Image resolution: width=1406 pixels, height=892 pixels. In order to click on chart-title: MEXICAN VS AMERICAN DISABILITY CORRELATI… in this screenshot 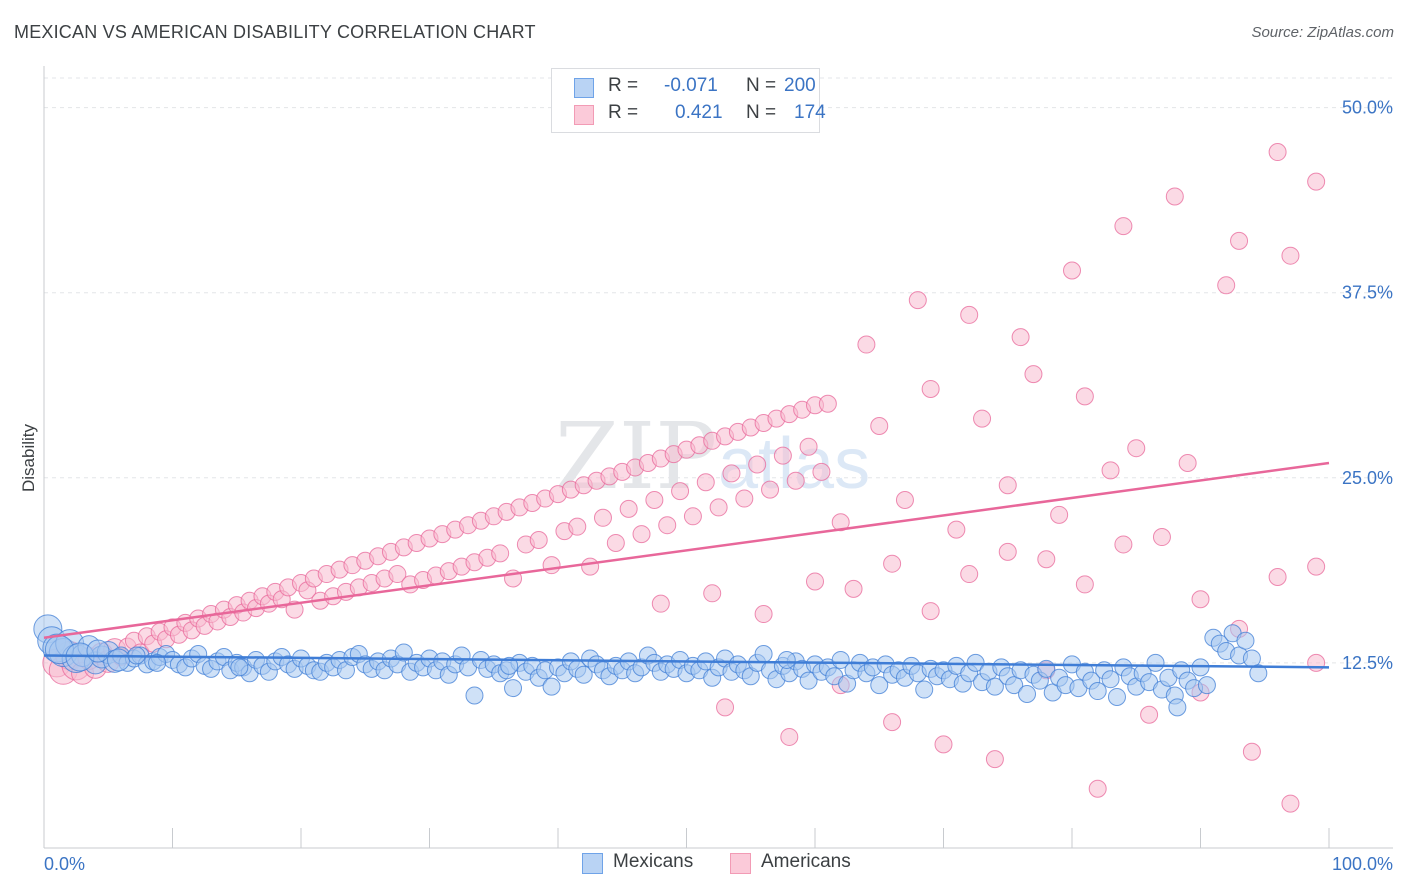, I will do `click(275, 32)`.